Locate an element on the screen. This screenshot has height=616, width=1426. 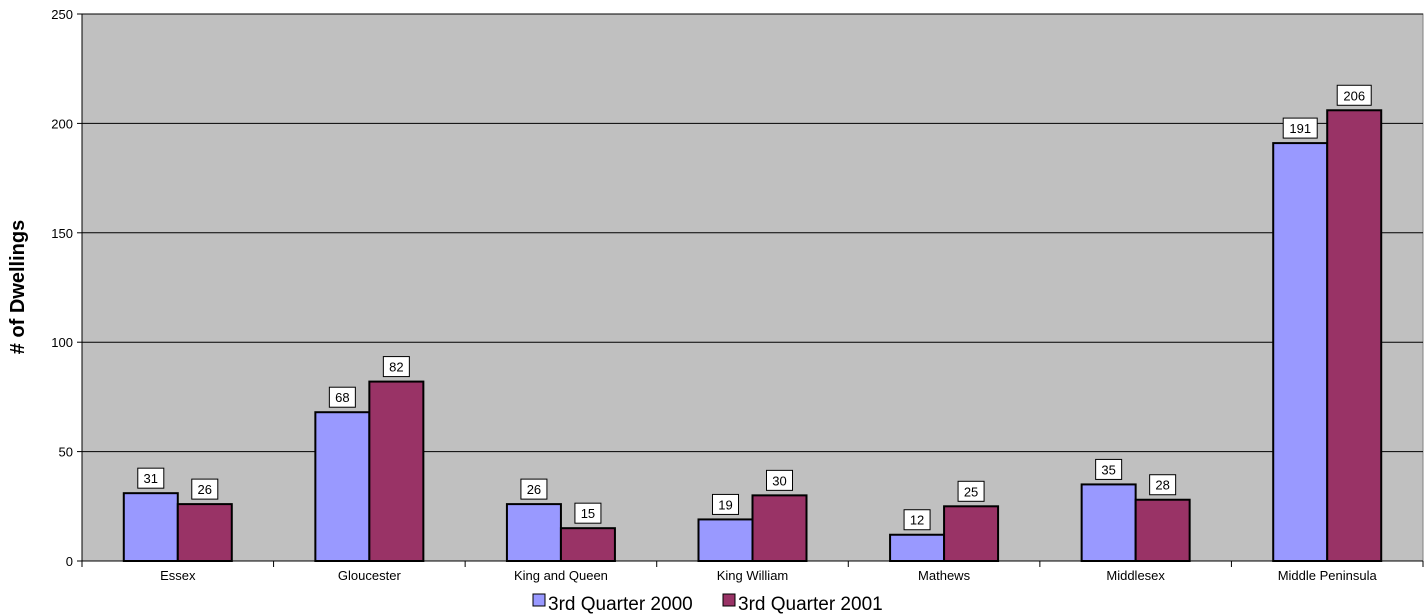
x-category-label: Essex is located at coordinates (178, 575).